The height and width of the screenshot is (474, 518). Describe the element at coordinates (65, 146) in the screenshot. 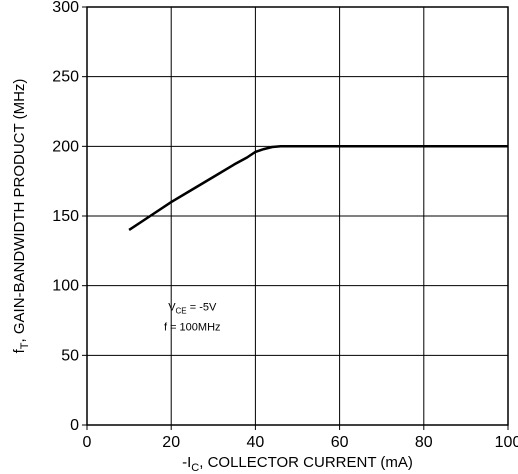

I see `y-tick-label: 200` at that location.